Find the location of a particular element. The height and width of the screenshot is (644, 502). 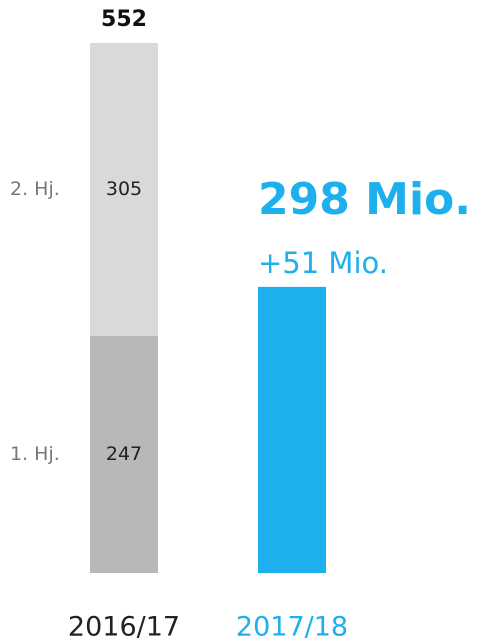

value-label: 298 Mio. is located at coordinates (364, 199).